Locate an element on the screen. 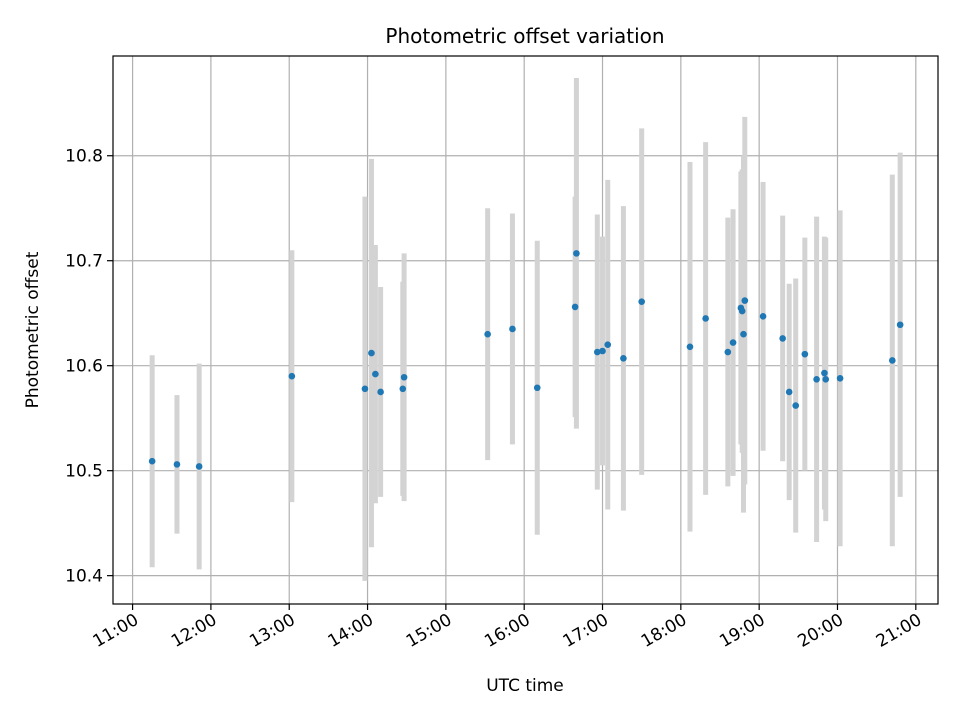 This screenshot has height=720, width=960. y-axis-ticks: 10.4 10.5 10.6 10.7 10.8 is located at coordinates (89, 367).